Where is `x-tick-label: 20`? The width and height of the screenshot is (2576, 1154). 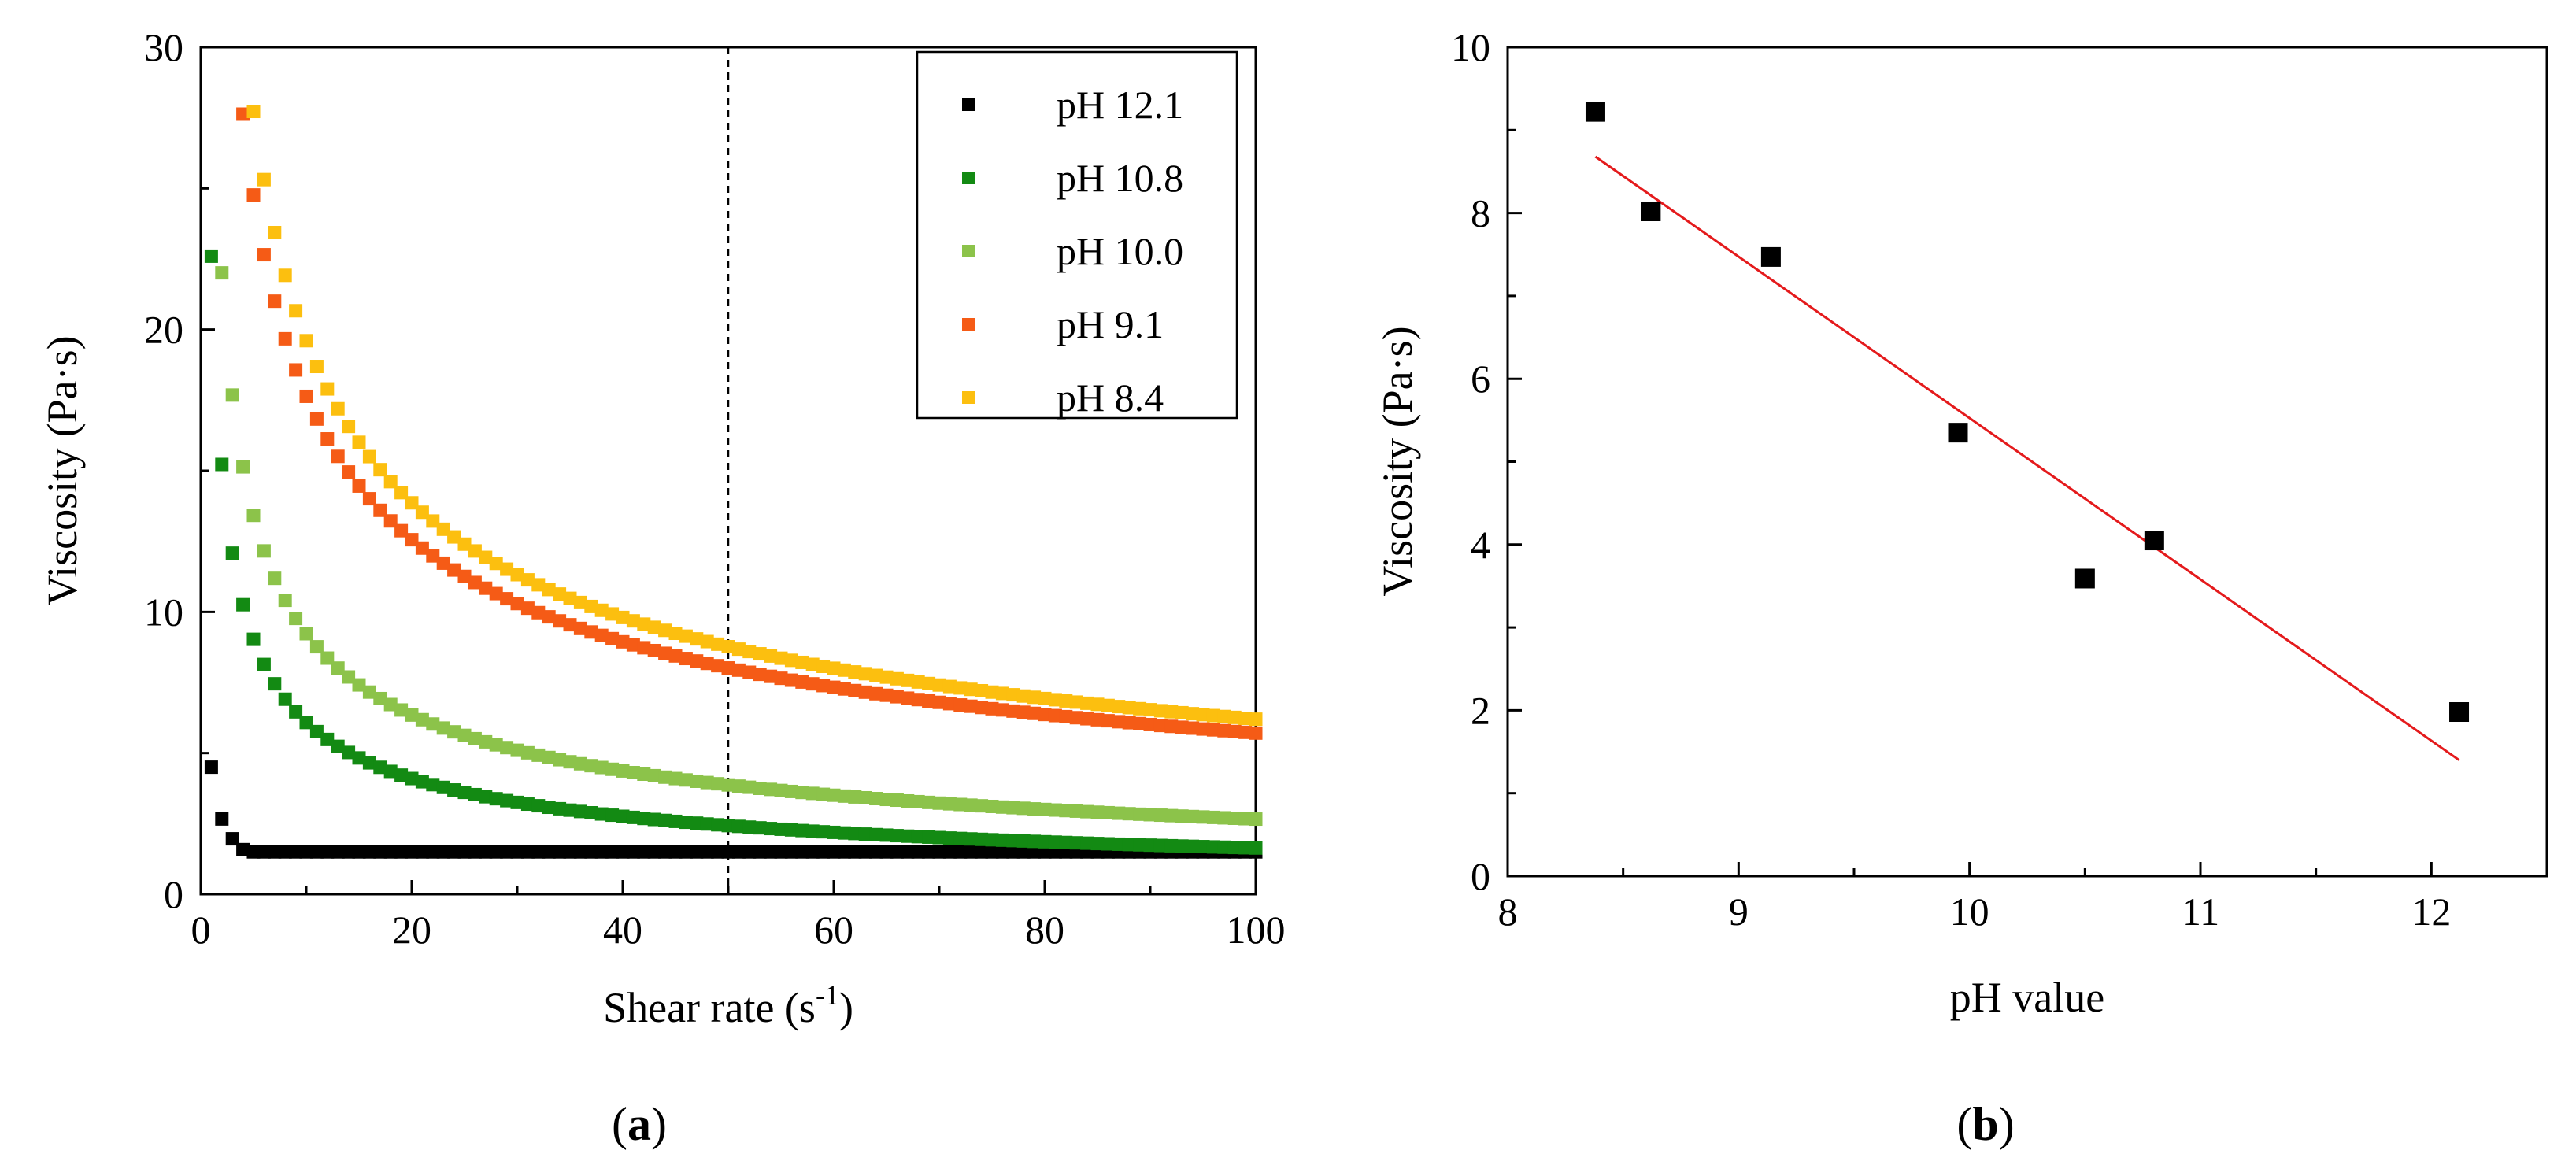
x-tick-label: 20 is located at coordinates (411, 930).